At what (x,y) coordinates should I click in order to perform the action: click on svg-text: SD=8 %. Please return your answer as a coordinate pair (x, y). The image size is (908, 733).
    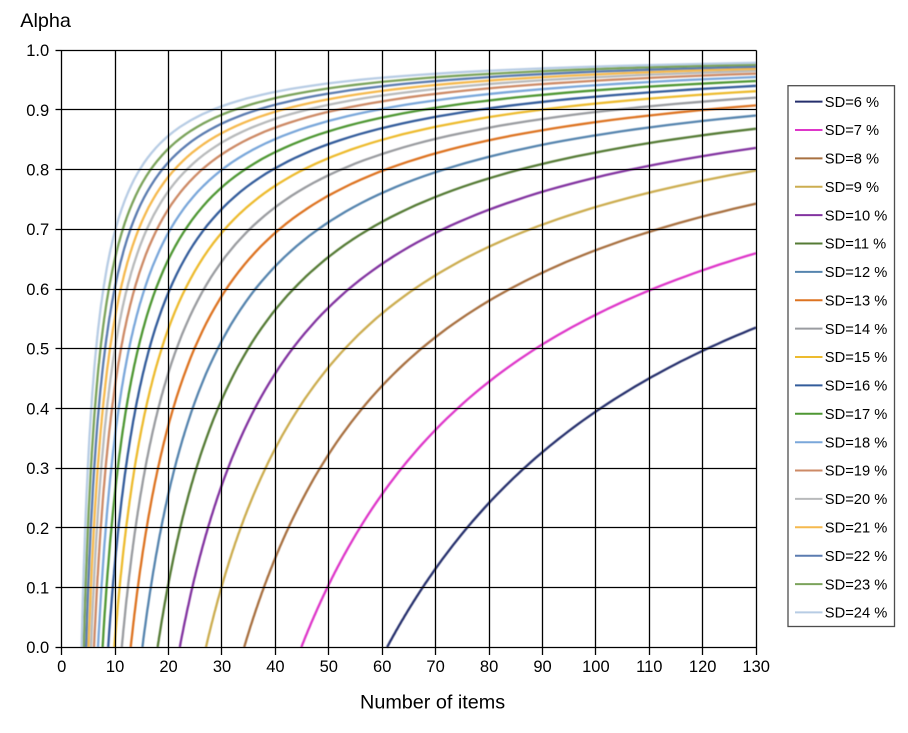
    Looking at the image, I should click on (852, 160).